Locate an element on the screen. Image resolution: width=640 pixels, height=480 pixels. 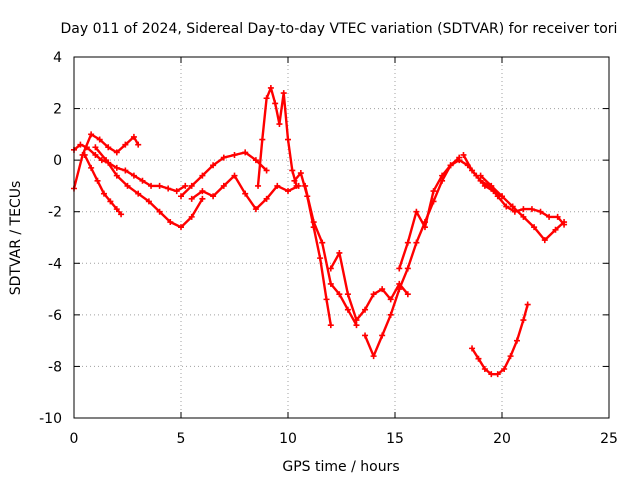
x-tick-labels: 0 5 10 15 20 25 is located at coordinates (344, 439).